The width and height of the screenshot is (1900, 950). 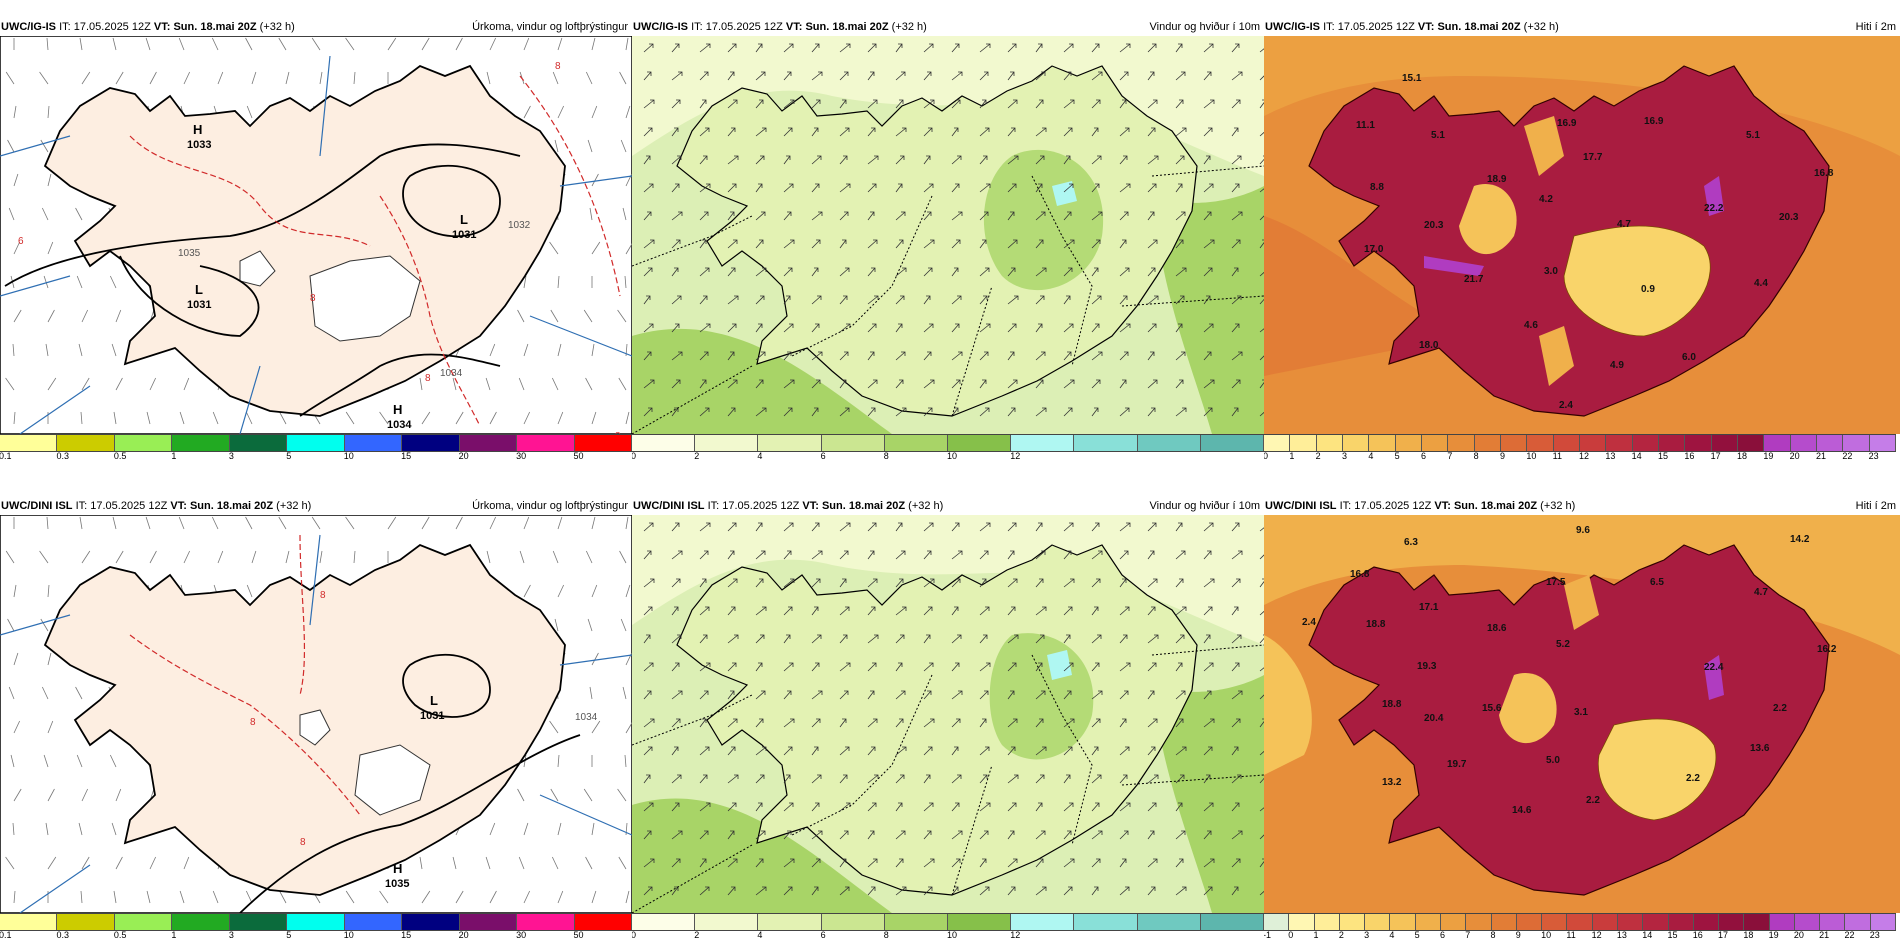 I want to click on colorbar-tick: 19, so click(x=1768, y=456).